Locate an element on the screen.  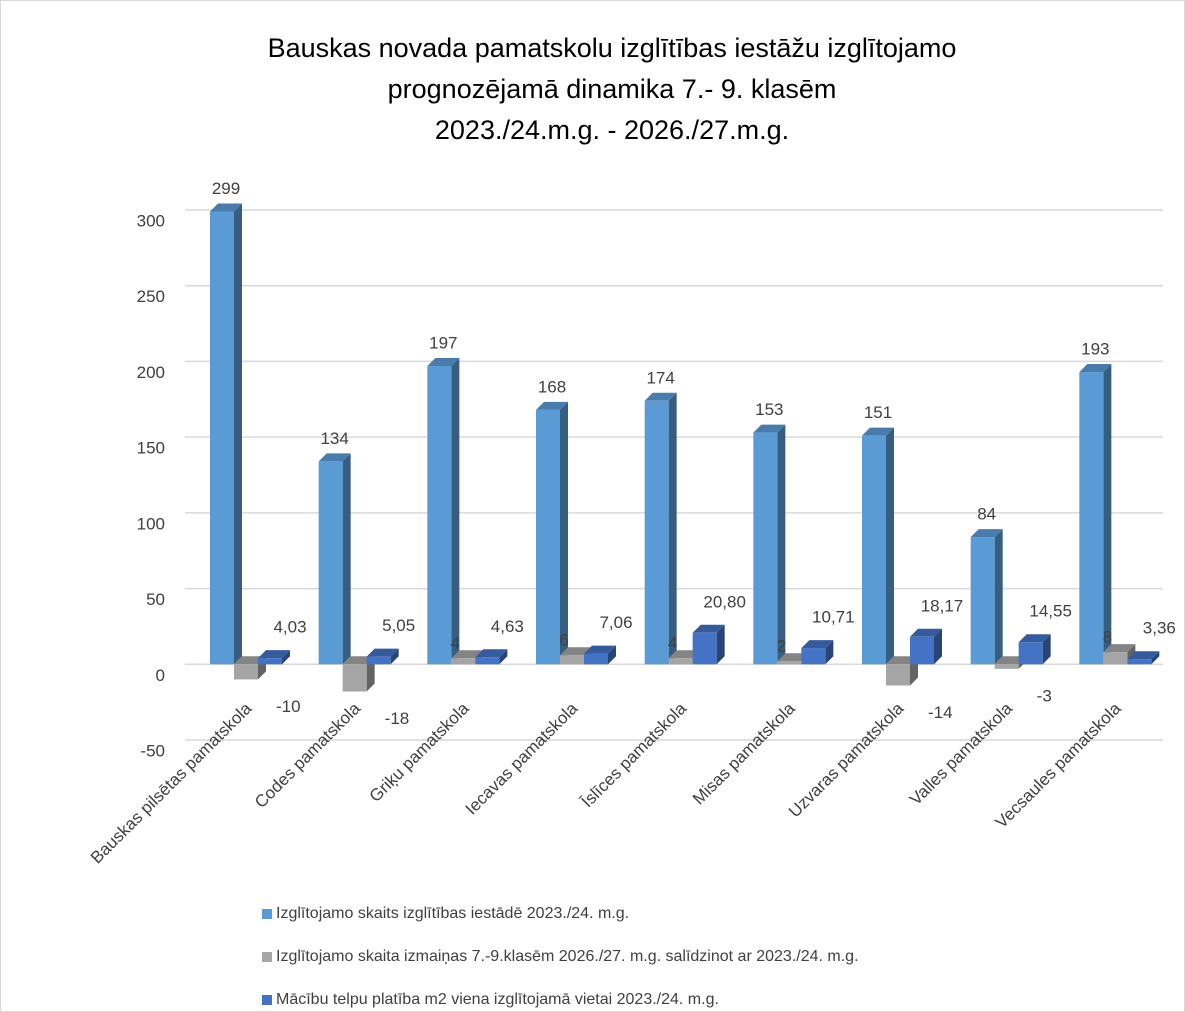
data-label: 4,03 is located at coordinates (289, 627).